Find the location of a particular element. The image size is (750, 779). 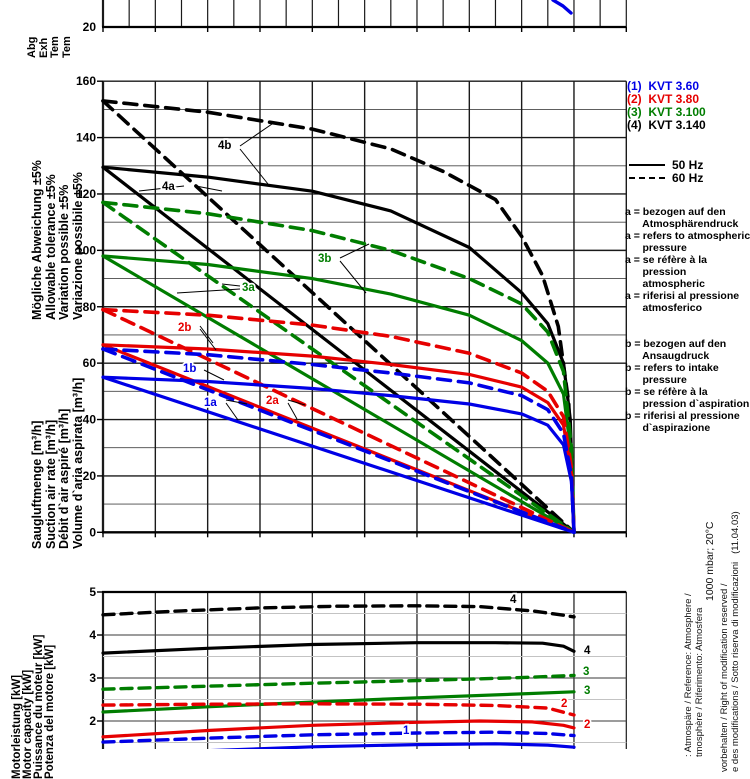

freq-row-60hz: 60 Hz is located at coordinates (666, 177).